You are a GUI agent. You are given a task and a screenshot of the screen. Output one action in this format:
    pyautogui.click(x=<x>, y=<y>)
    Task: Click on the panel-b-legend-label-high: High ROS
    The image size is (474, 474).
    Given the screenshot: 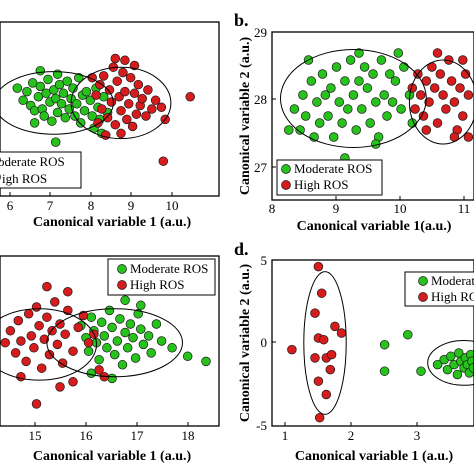 What is the action you would take?
    pyautogui.click(x=321, y=184)
    